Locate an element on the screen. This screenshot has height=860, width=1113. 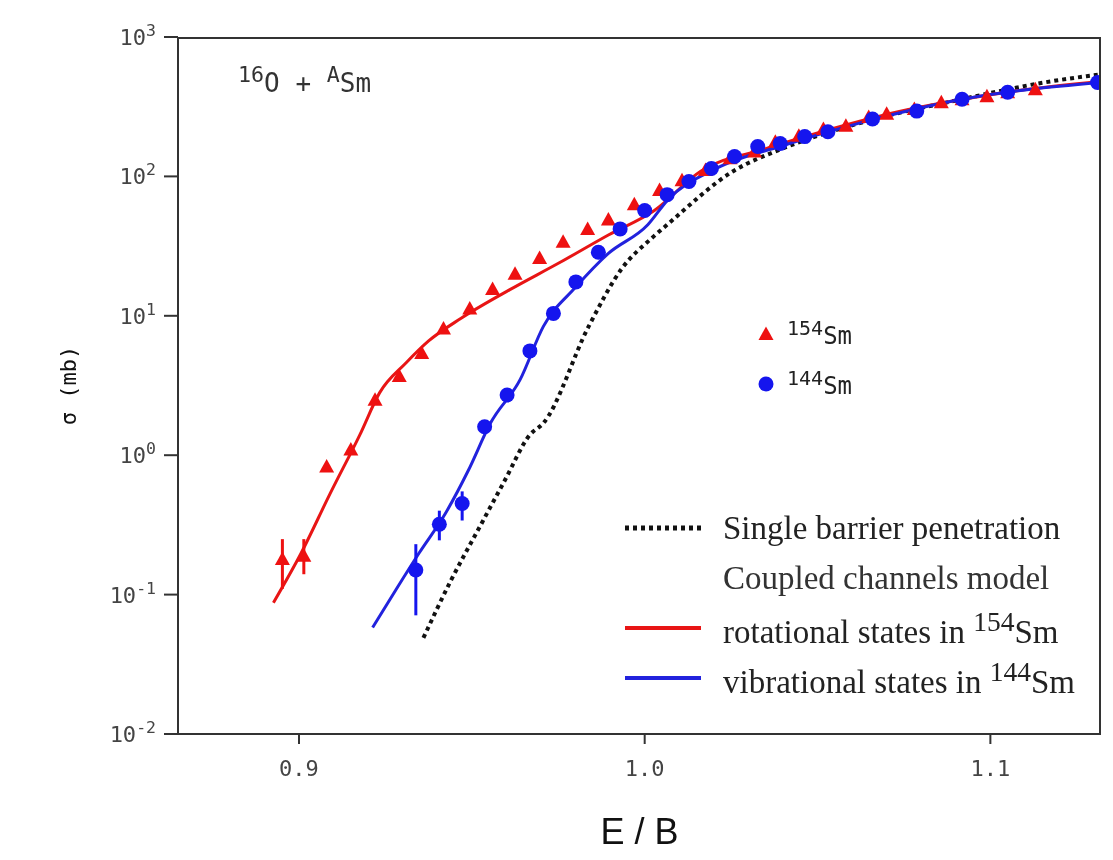
y-tick-label: 10$^{-2}$ is located at coordinates (132, 732).